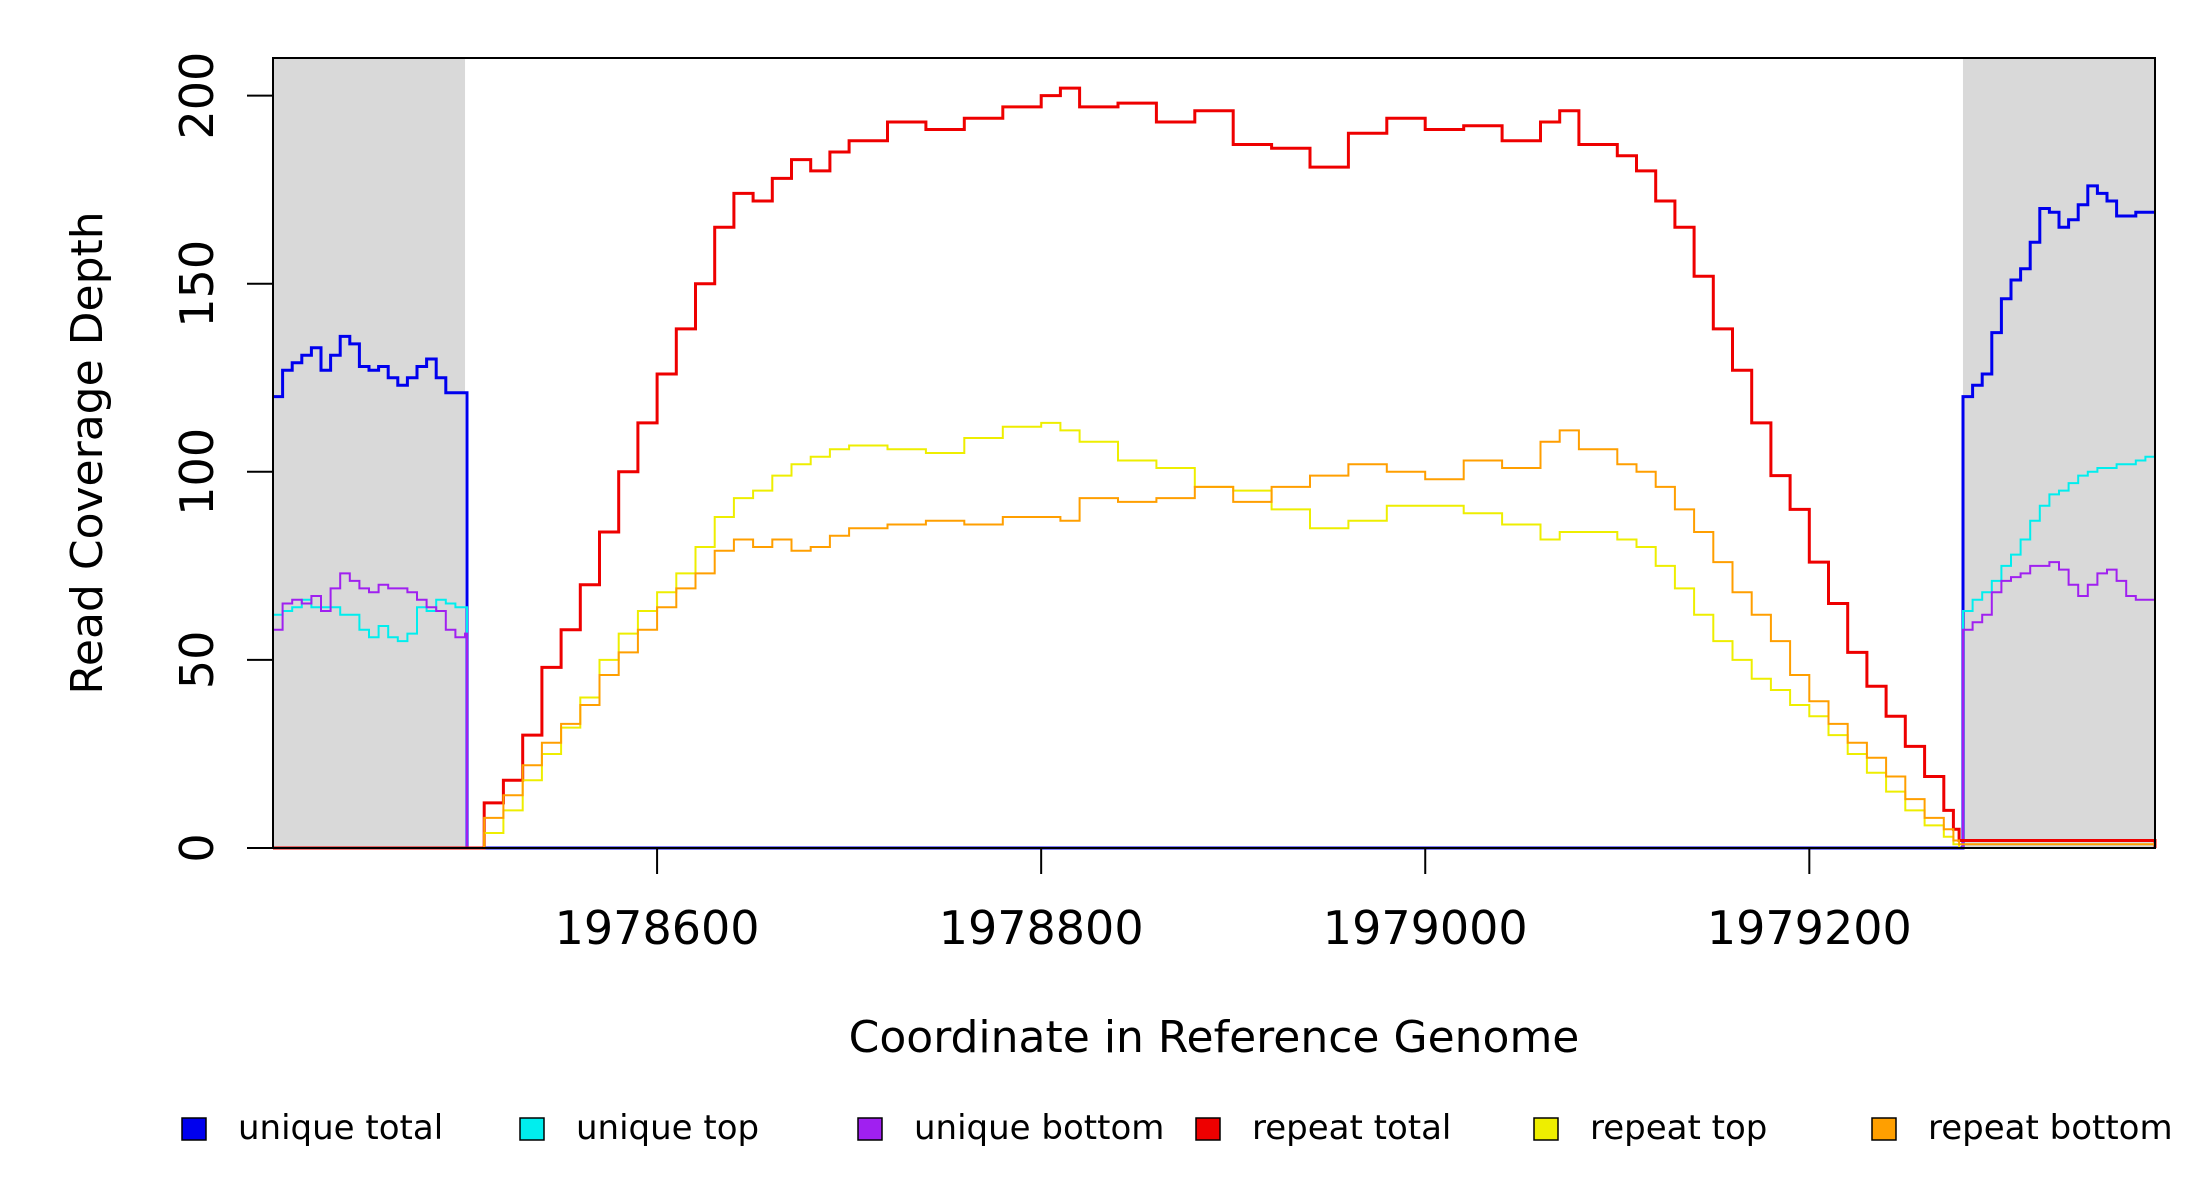  What do you see at coordinates (2050, 1128) in the screenshot?
I see `legend-label-repeat-bottom: repeat bottom` at bounding box center [2050, 1128].